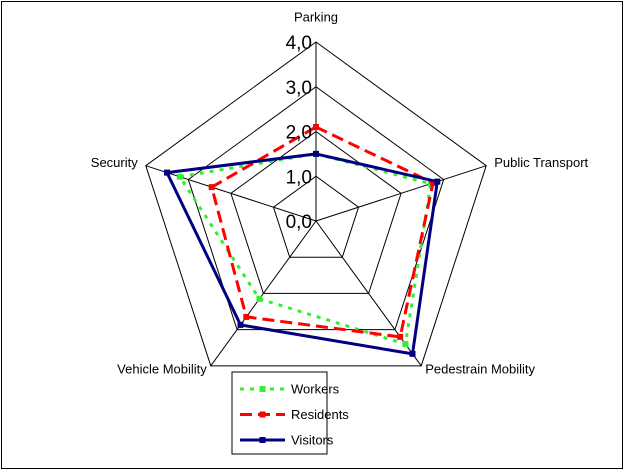 This screenshot has width=626, height=472. What do you see at coordinates (299, 133) in the screenshot?
I see `y-tick-label: 2,0` at bounding box center [299, 133].